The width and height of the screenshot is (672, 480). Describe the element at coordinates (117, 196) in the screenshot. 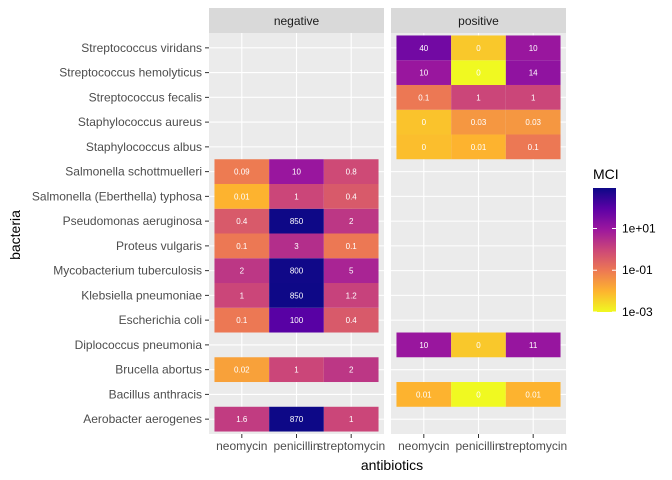

I see `y-tick-label: Salmonella (Eberthella) typhosa` at that location.